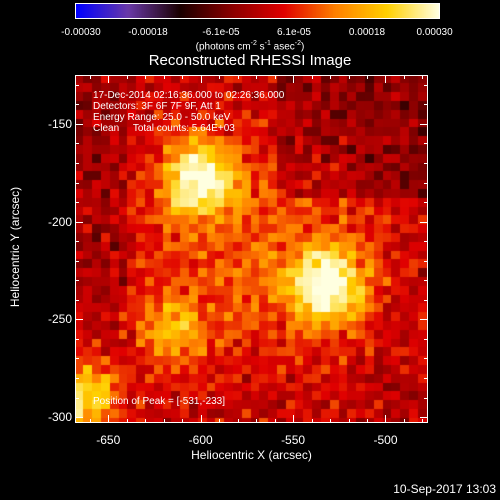  I want to click on colorbar-unit: (photons cm-2 s-1 asec-2), so click(250, 46).